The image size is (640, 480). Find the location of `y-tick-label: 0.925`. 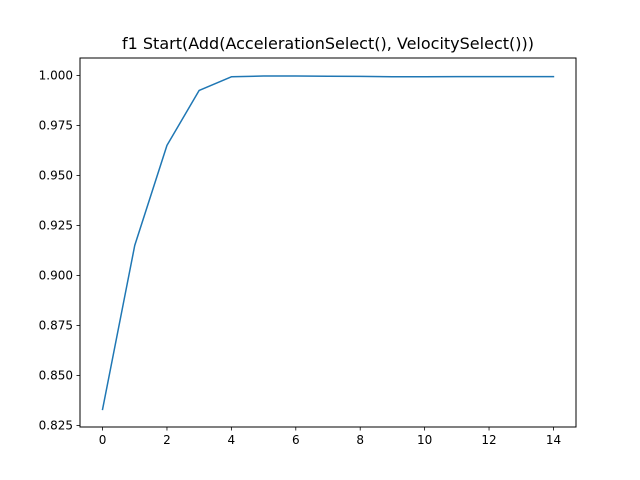

y-tick-label: 0.925 is located at coordinates (56, 225).